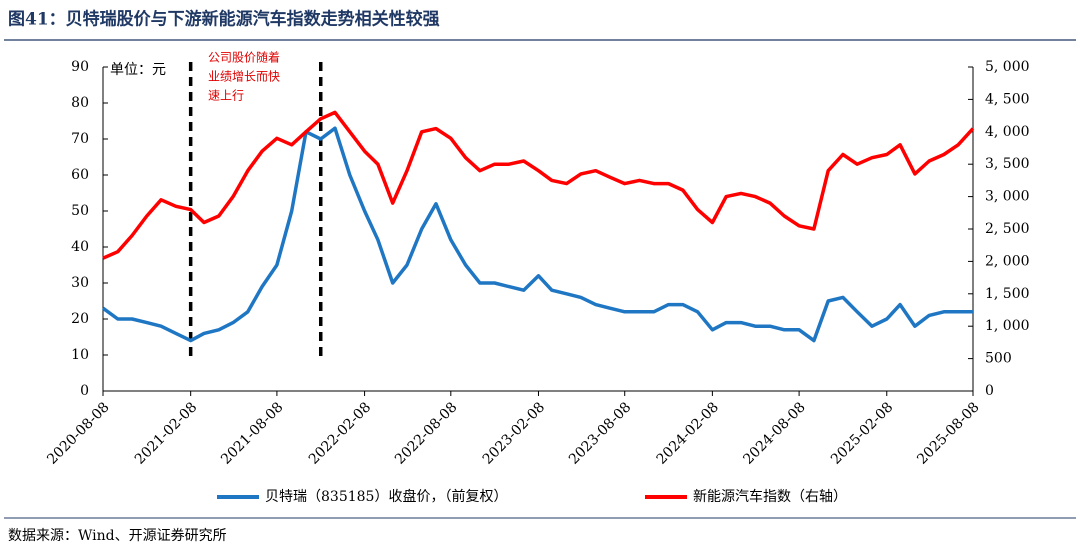 This screenshot has height=552, width=1080. I want to click on y-tick-label: 20, so click(80, 319).